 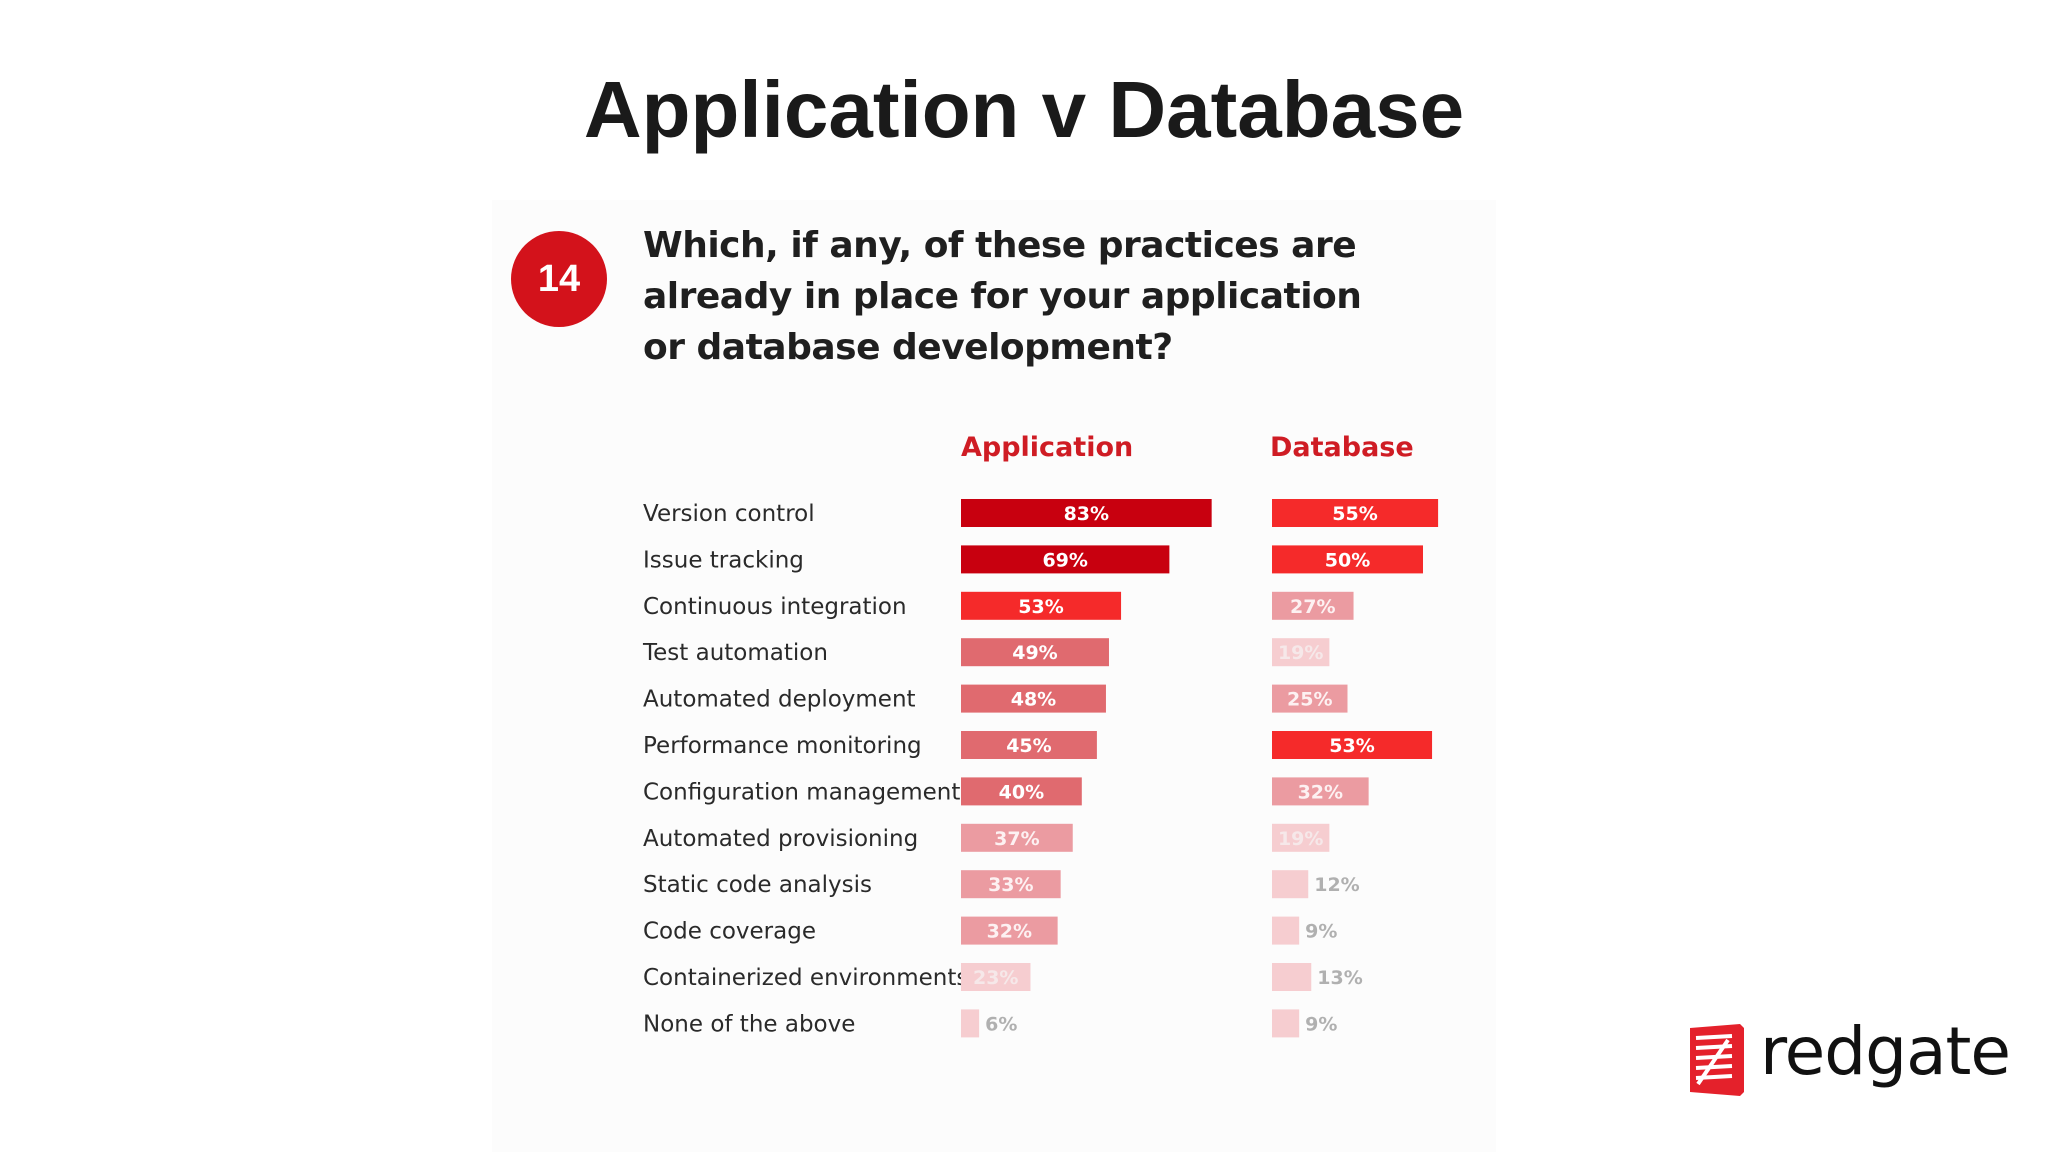 I want to click on application-value-label: 83%, so click(x=1086, y=514).